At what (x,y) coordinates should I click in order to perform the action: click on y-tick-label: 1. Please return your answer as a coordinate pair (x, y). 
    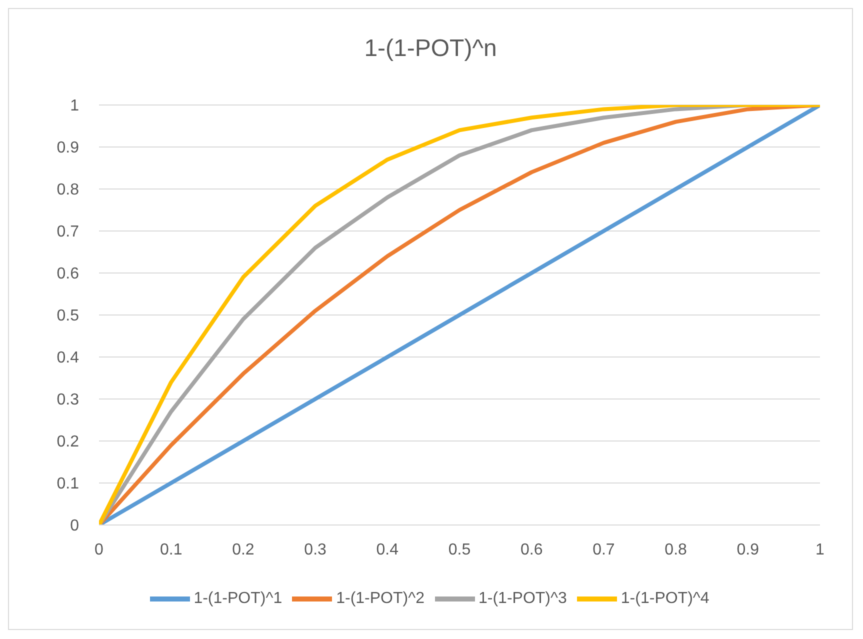
    Looking at the image, I should click on (75, 106).